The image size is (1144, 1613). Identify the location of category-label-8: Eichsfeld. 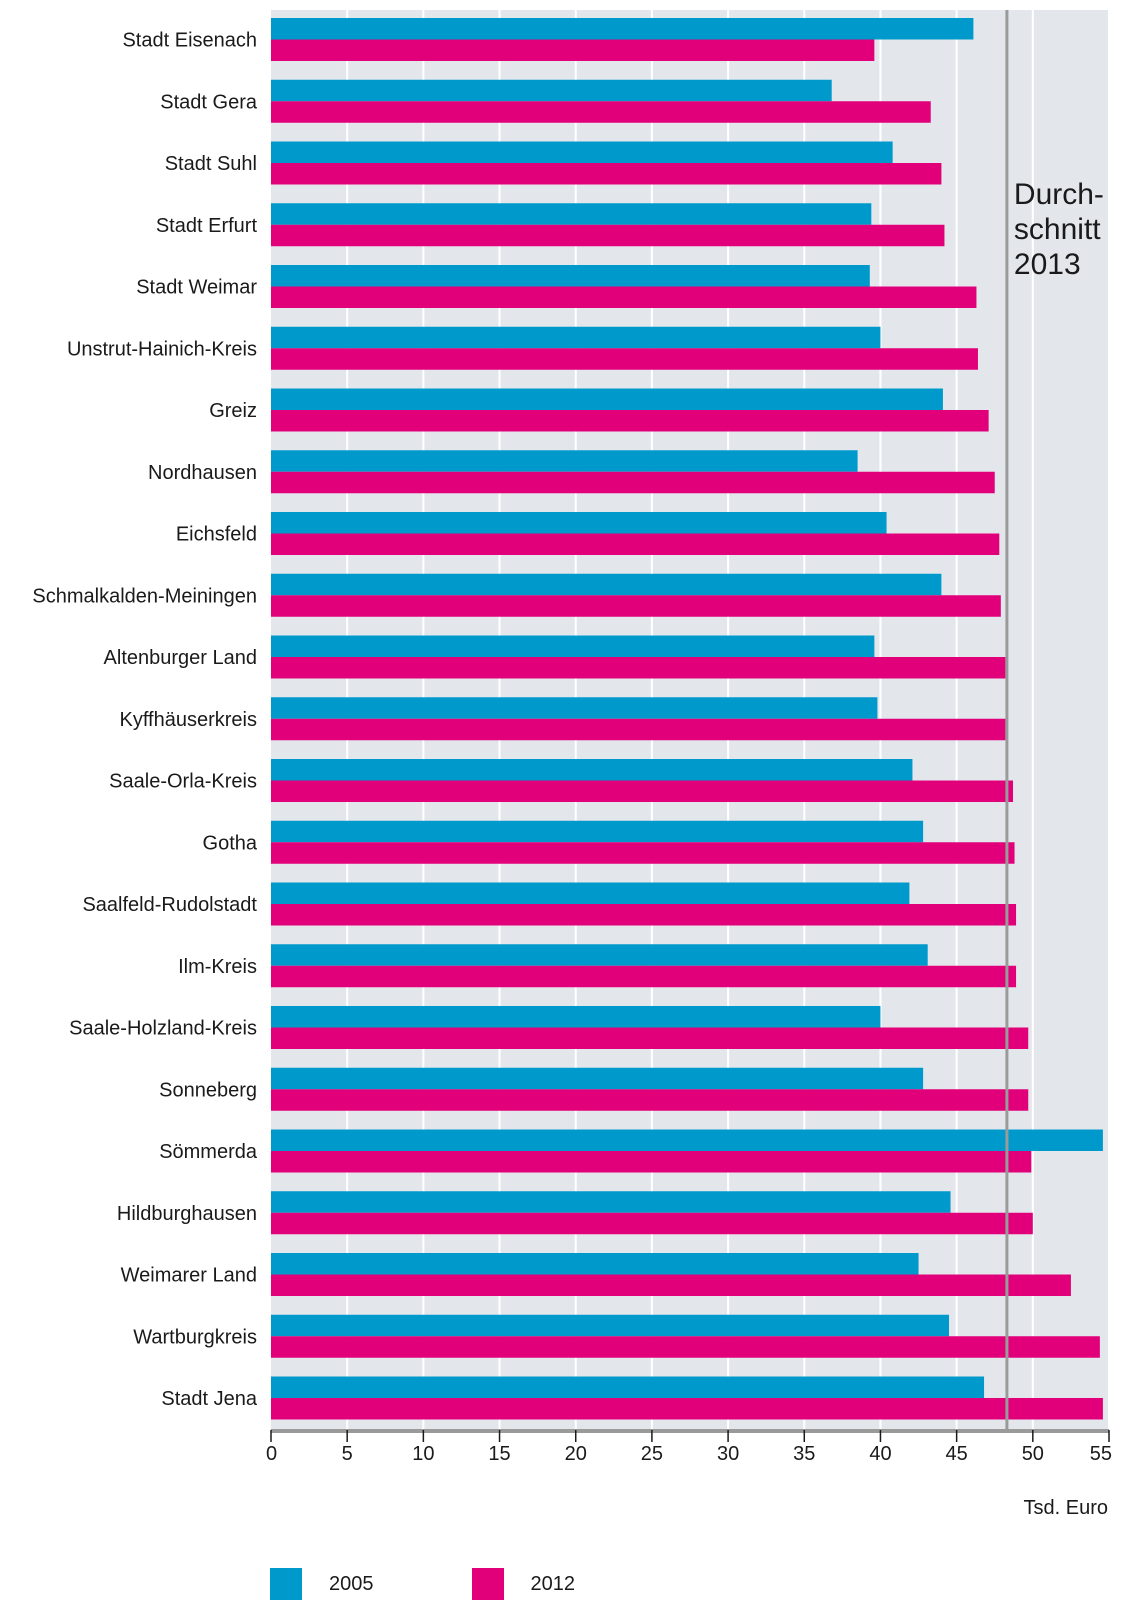
(216, 535).